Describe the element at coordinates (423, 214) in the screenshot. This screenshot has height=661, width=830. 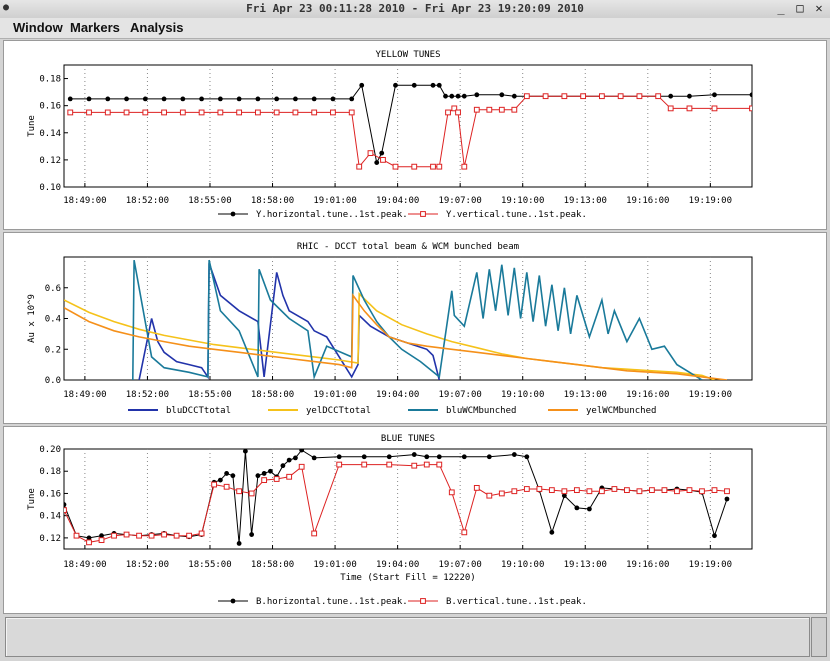
I see `legend-marker` at that location.